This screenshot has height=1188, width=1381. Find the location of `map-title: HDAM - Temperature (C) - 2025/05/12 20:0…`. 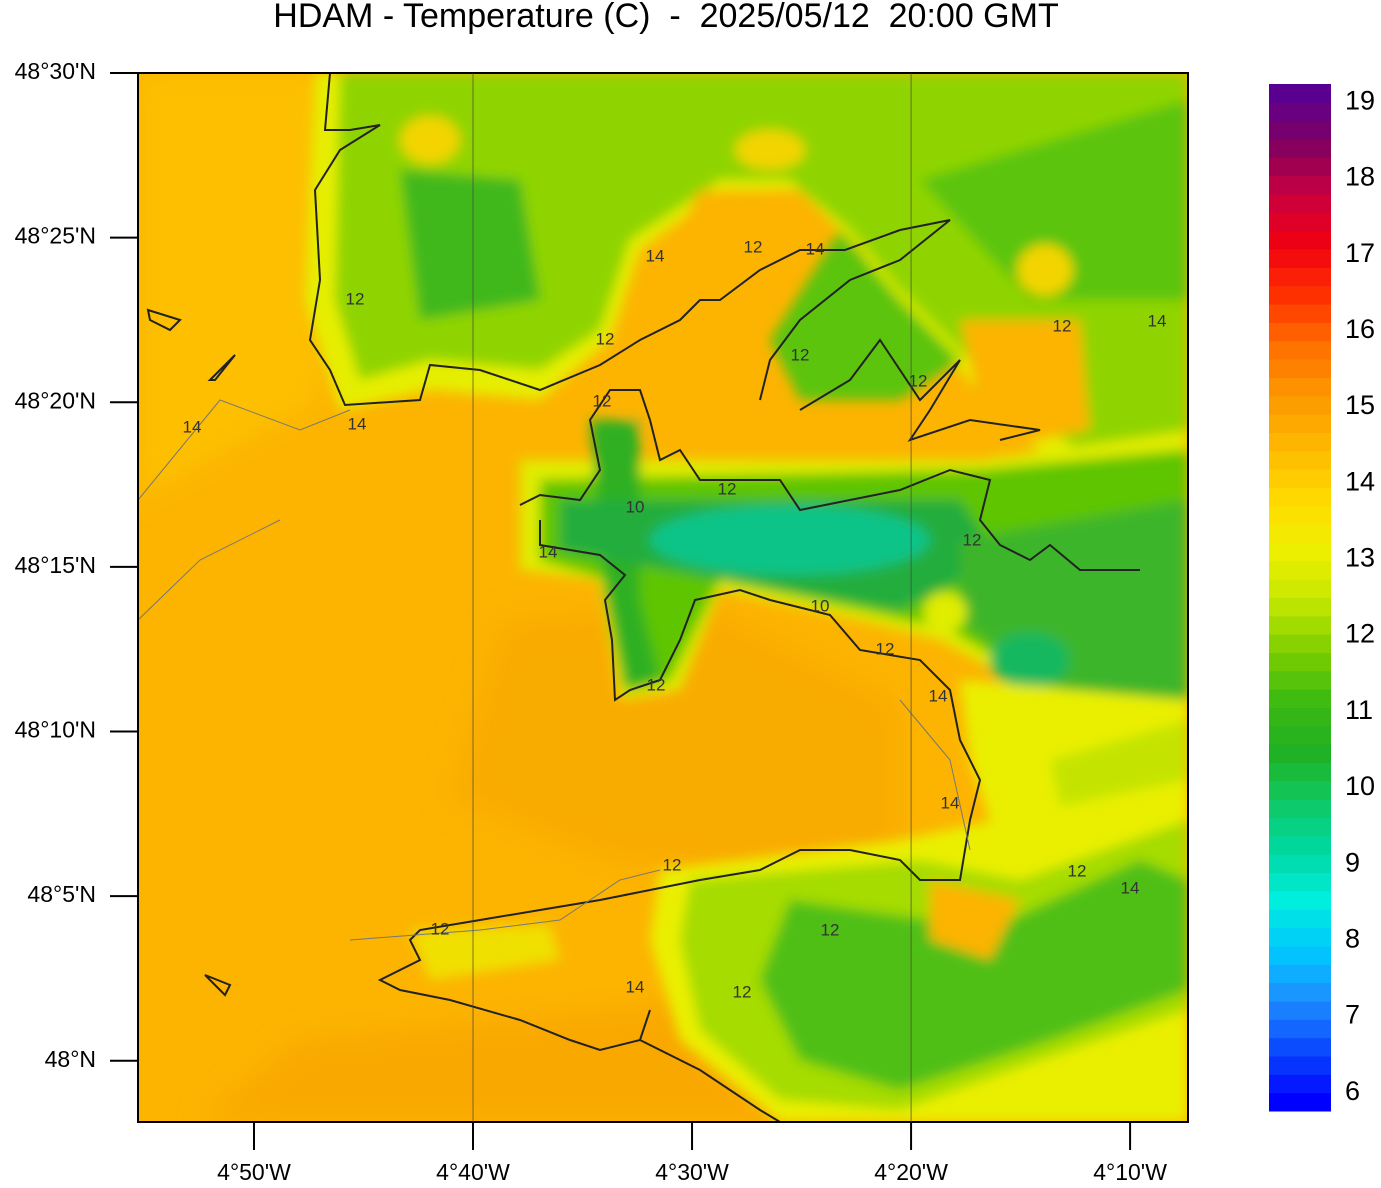

map-title: HDAM - Temperature (C) - 2025/05/12 20:0… is located at coordinates (665, 17).